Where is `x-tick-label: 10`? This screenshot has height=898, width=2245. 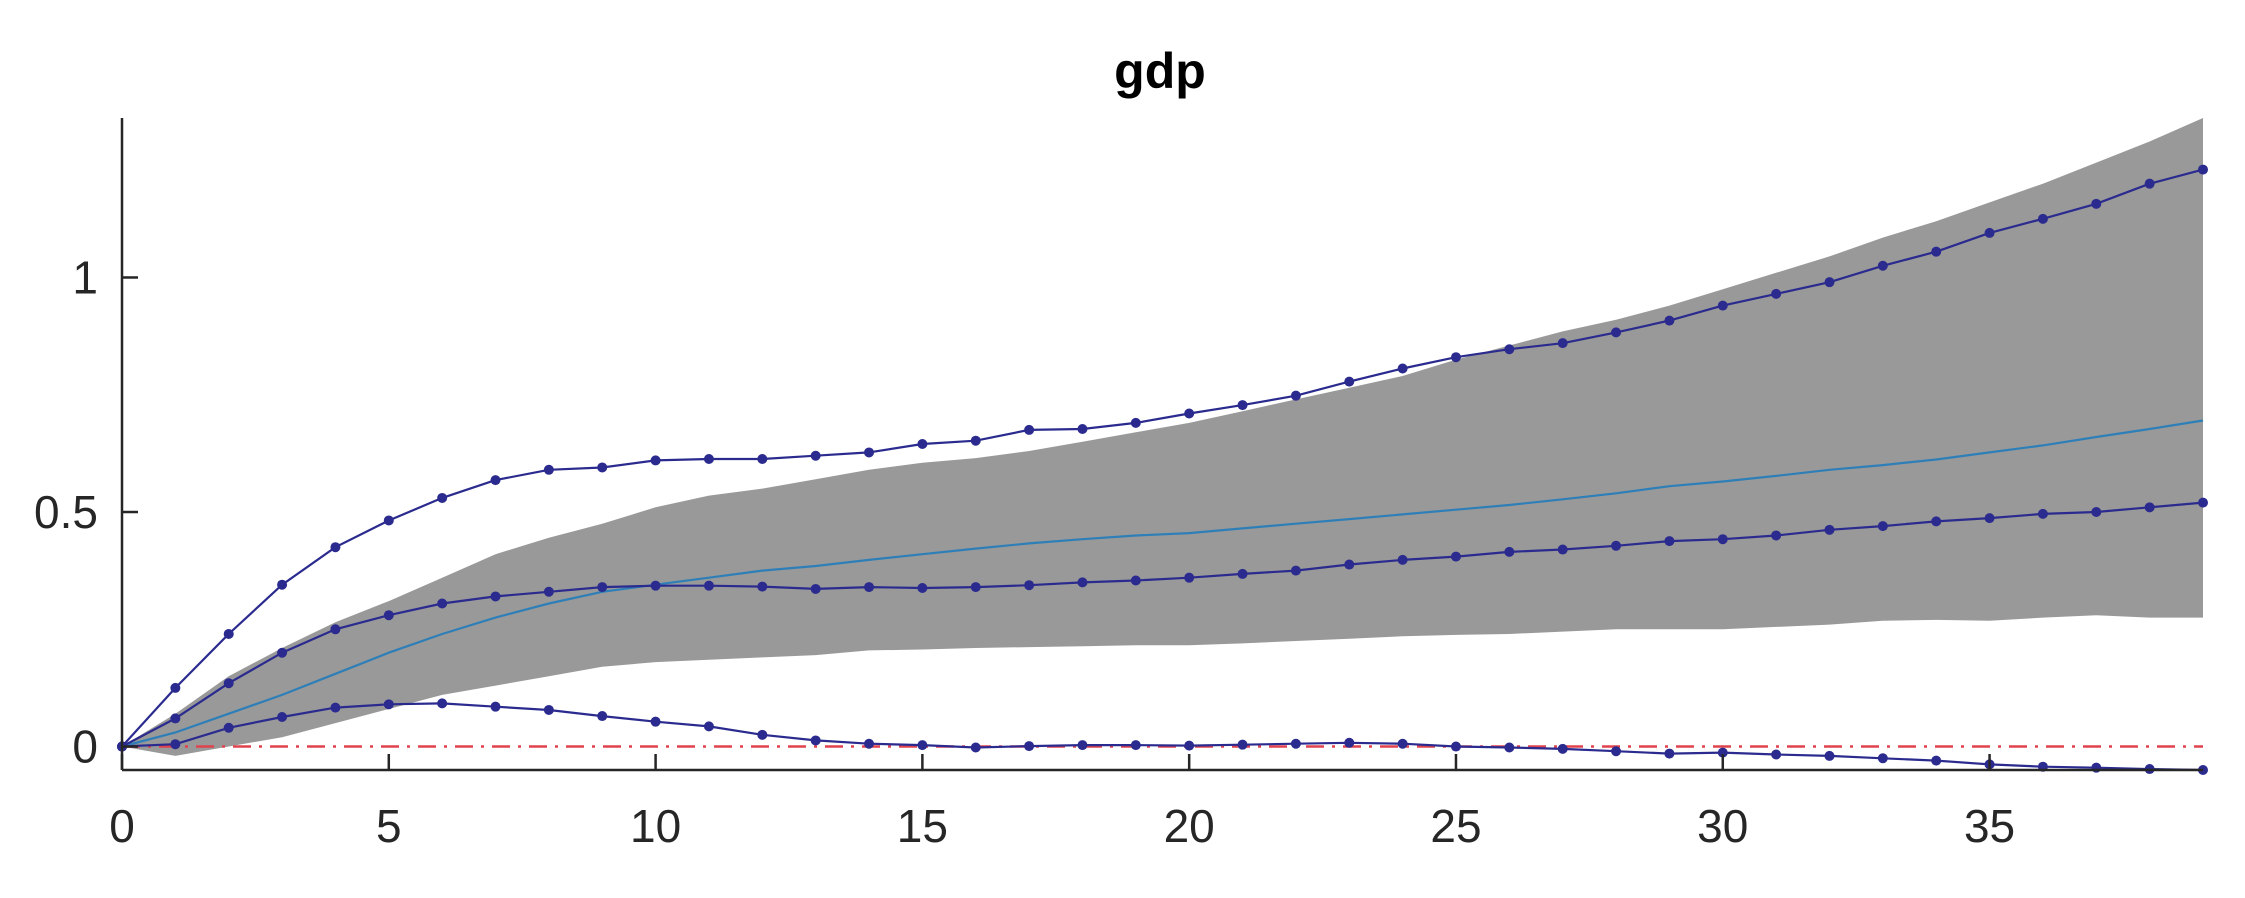
x-tick-label: 10 is located at coordinates (655, 826).